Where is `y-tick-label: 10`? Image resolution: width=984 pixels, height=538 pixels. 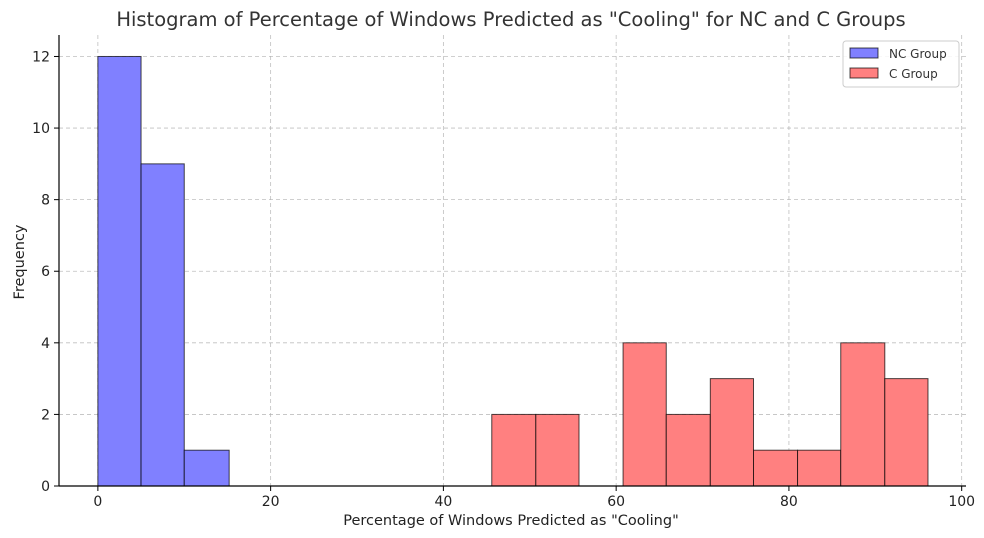 y-tick-label: 10 is located at coordinates (41, 129).